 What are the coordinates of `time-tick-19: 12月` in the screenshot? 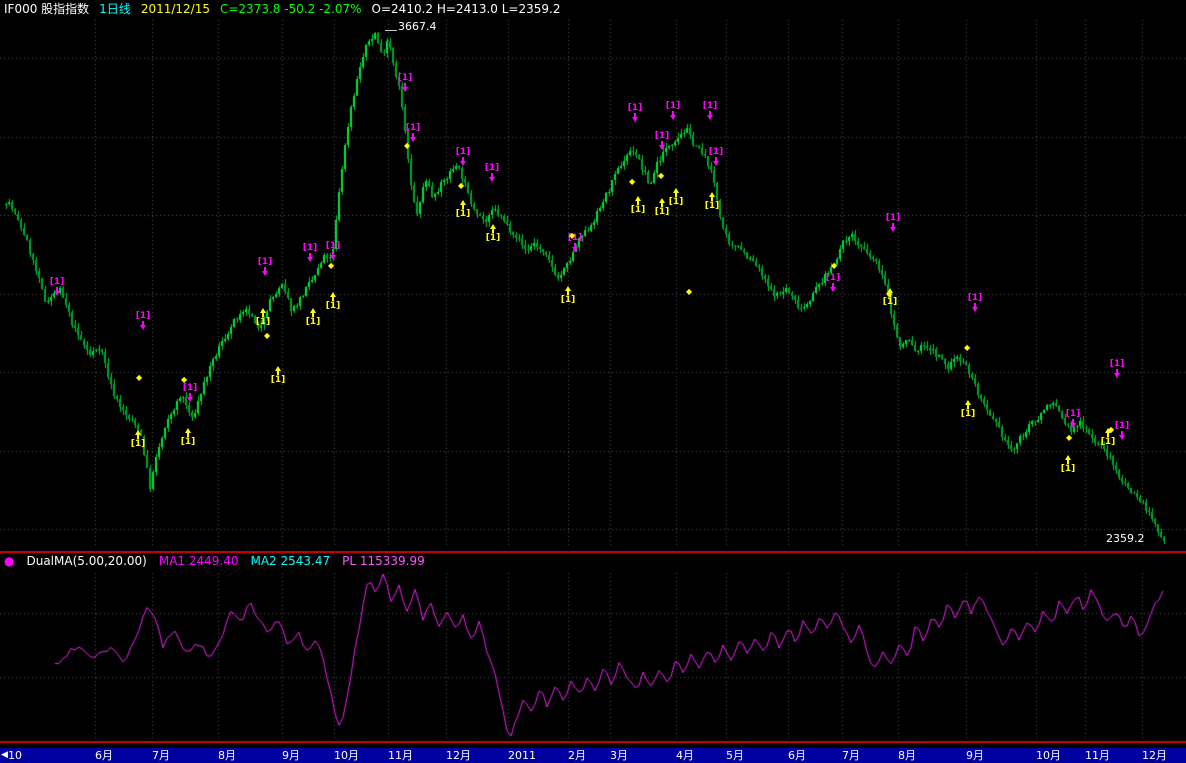 It's located at (1154, 755).